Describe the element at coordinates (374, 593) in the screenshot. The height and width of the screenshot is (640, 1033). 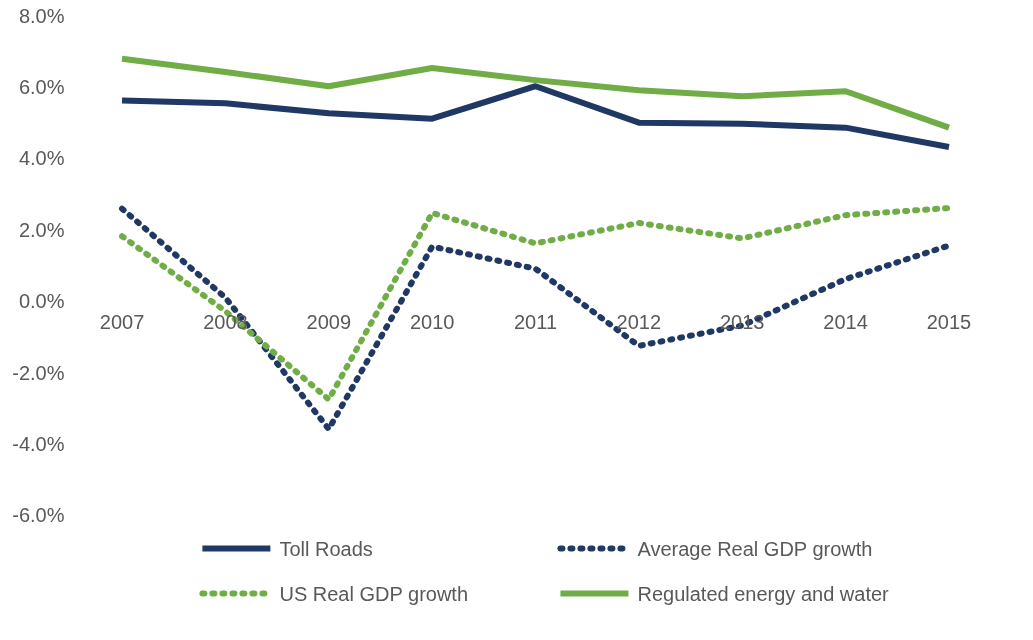
I see `legend-label: US Real GDP growth` at that location.